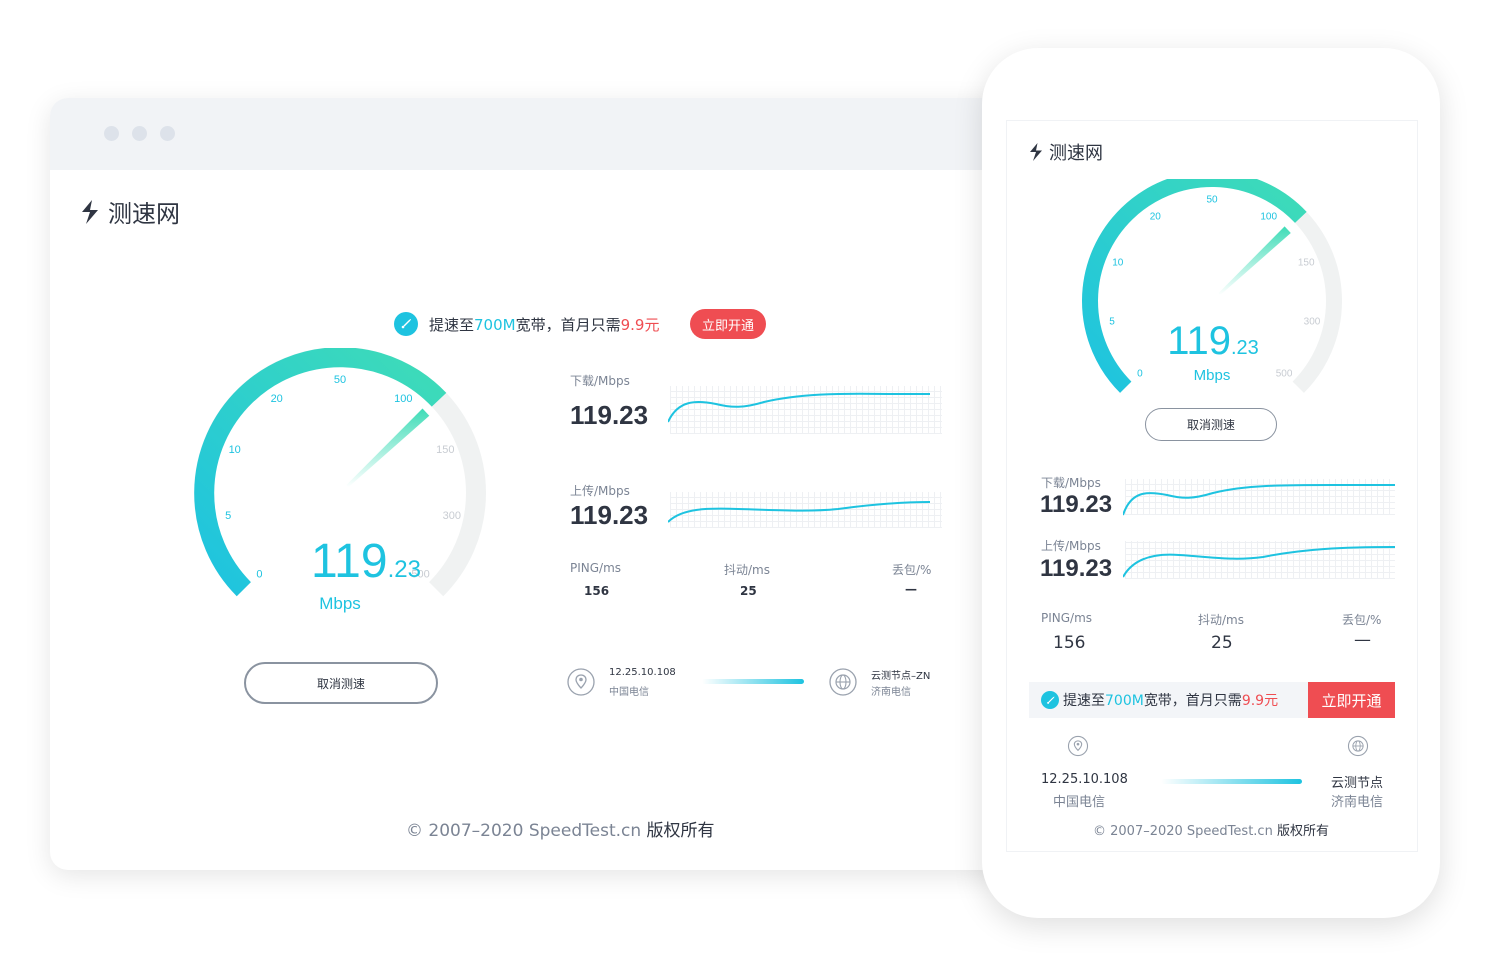 The width and height of the screenshot is (1486, 976). What do you see at coordinates (581, 682) in the screenshot?
I see `location-pin-icon` at bounding box center [581, 682].